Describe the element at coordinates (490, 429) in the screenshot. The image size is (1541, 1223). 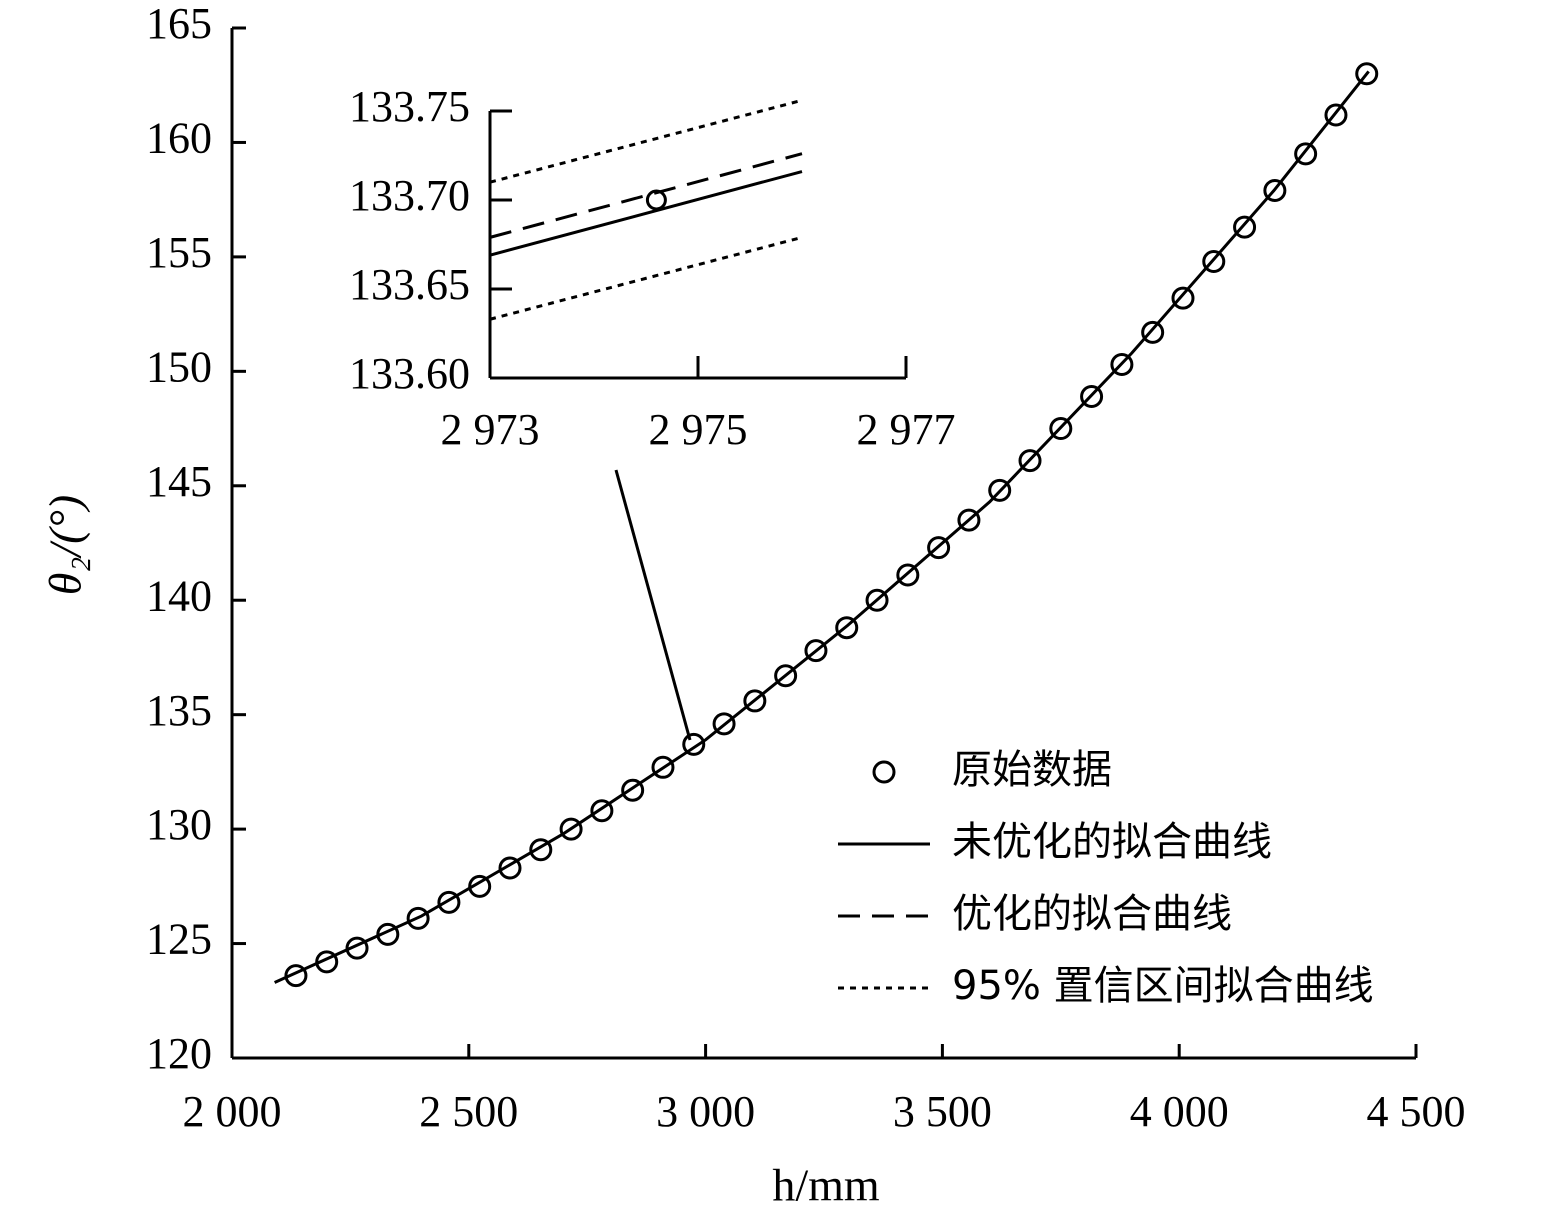
I see `x-tick-label: 2 973` at that location.